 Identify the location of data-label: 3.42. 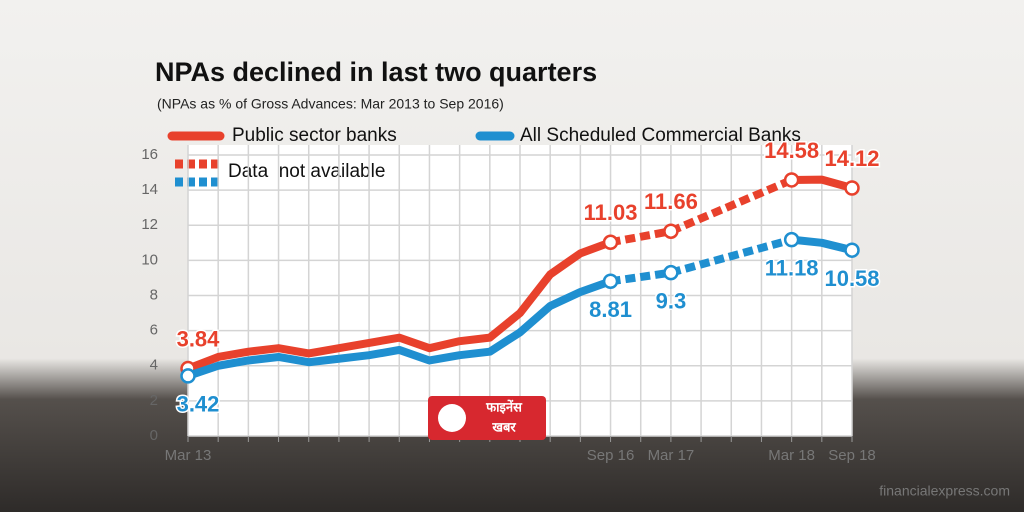
(198, 404).